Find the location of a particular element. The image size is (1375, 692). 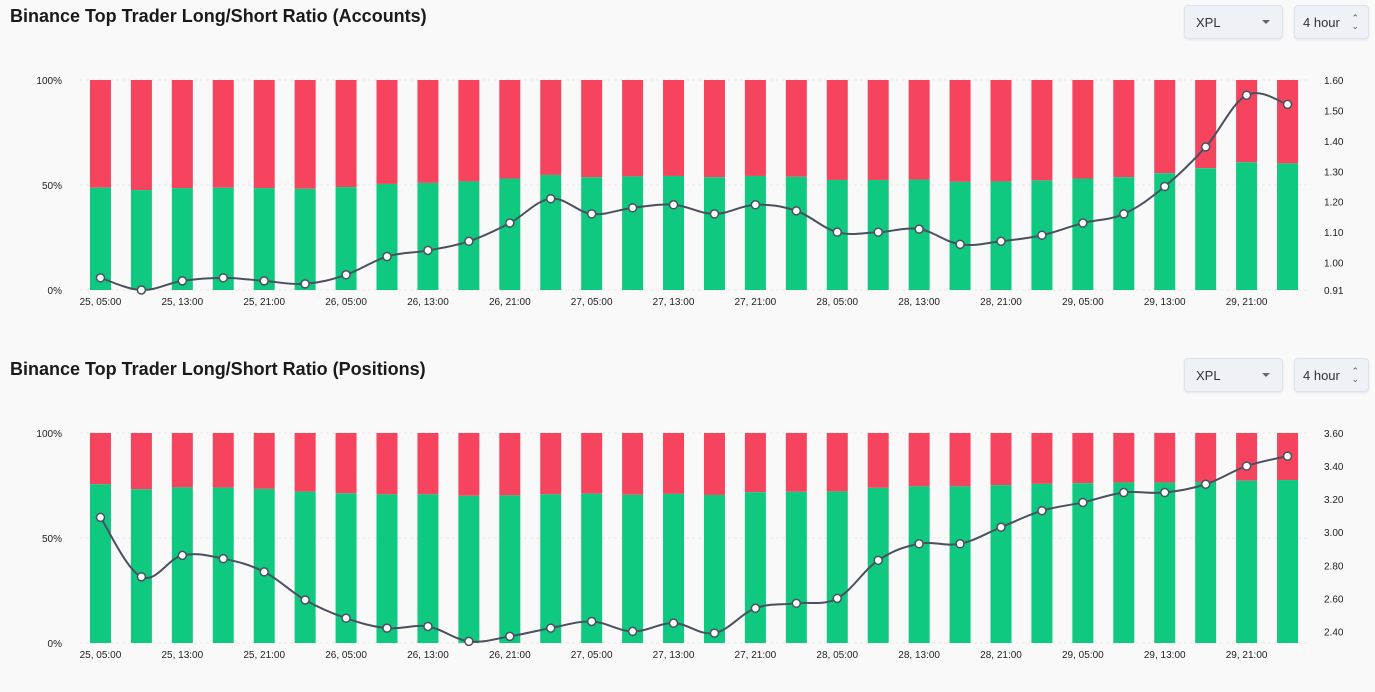

x-tick-label: 26, 05:00 is located at coordinates (346, 655).